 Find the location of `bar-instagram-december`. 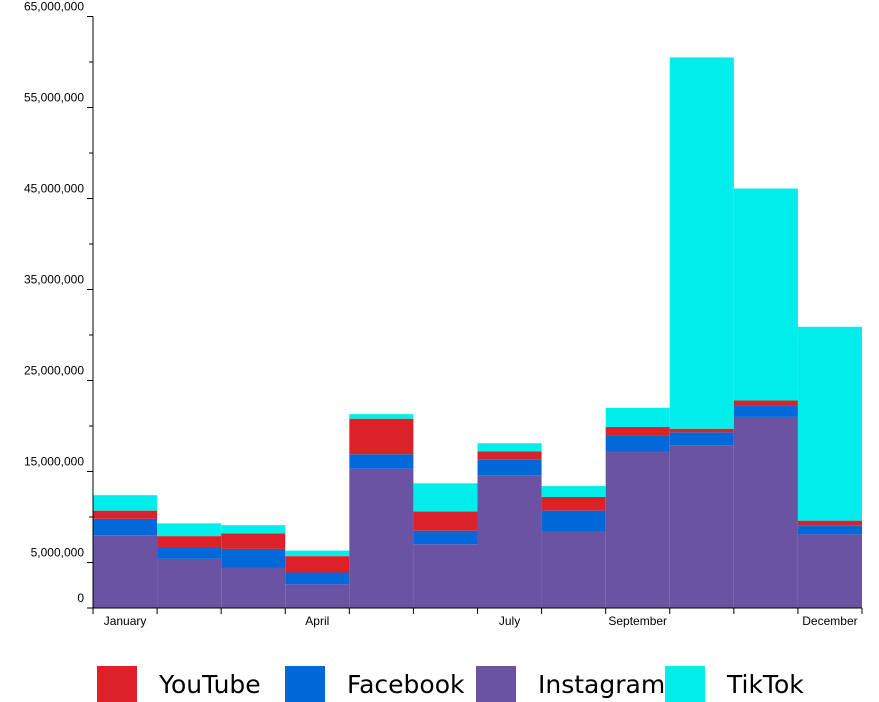

bar-instagram-december is located at coordinates (829, 571).